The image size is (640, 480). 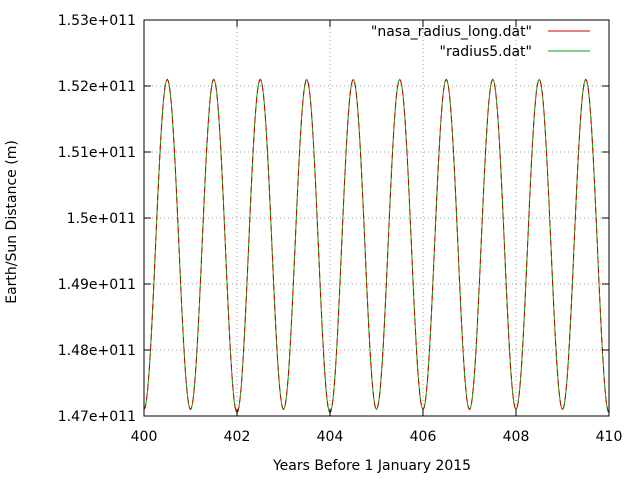 I want to click on y-tick-label: 1.52e+011, so click(x=97, y=87).